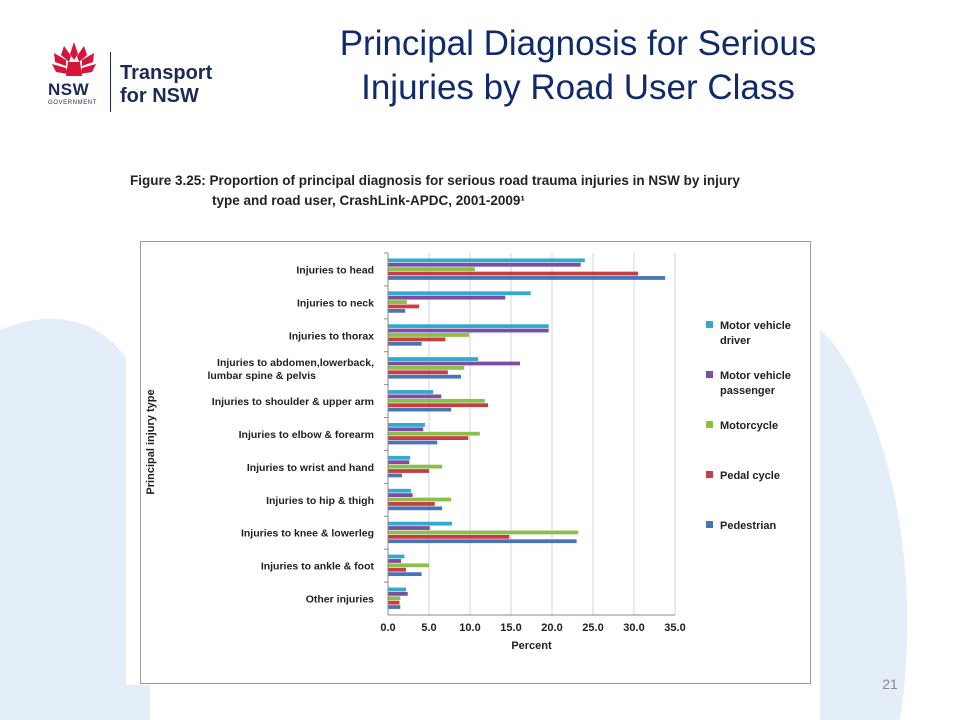  Describe the element at coordinates (890, 684) in the screenshot. I see `page-number: 21` at that location.